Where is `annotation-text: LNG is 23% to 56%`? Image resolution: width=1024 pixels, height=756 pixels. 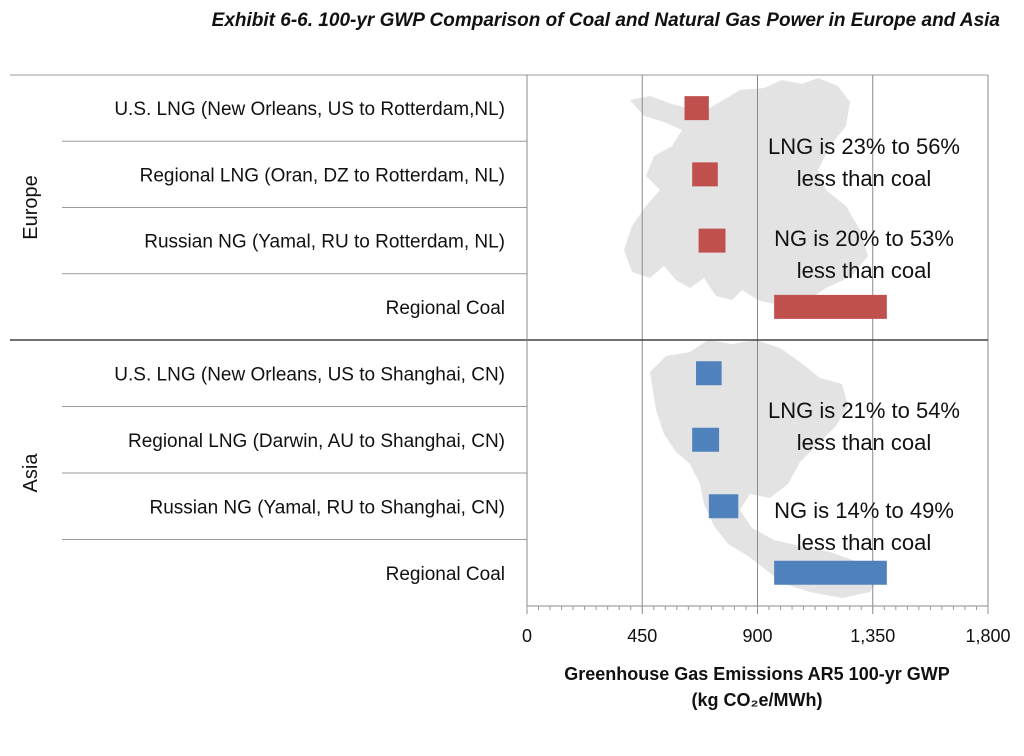 annotation-text: LNG is 23% to 56% is located at coordinates (864, 146).